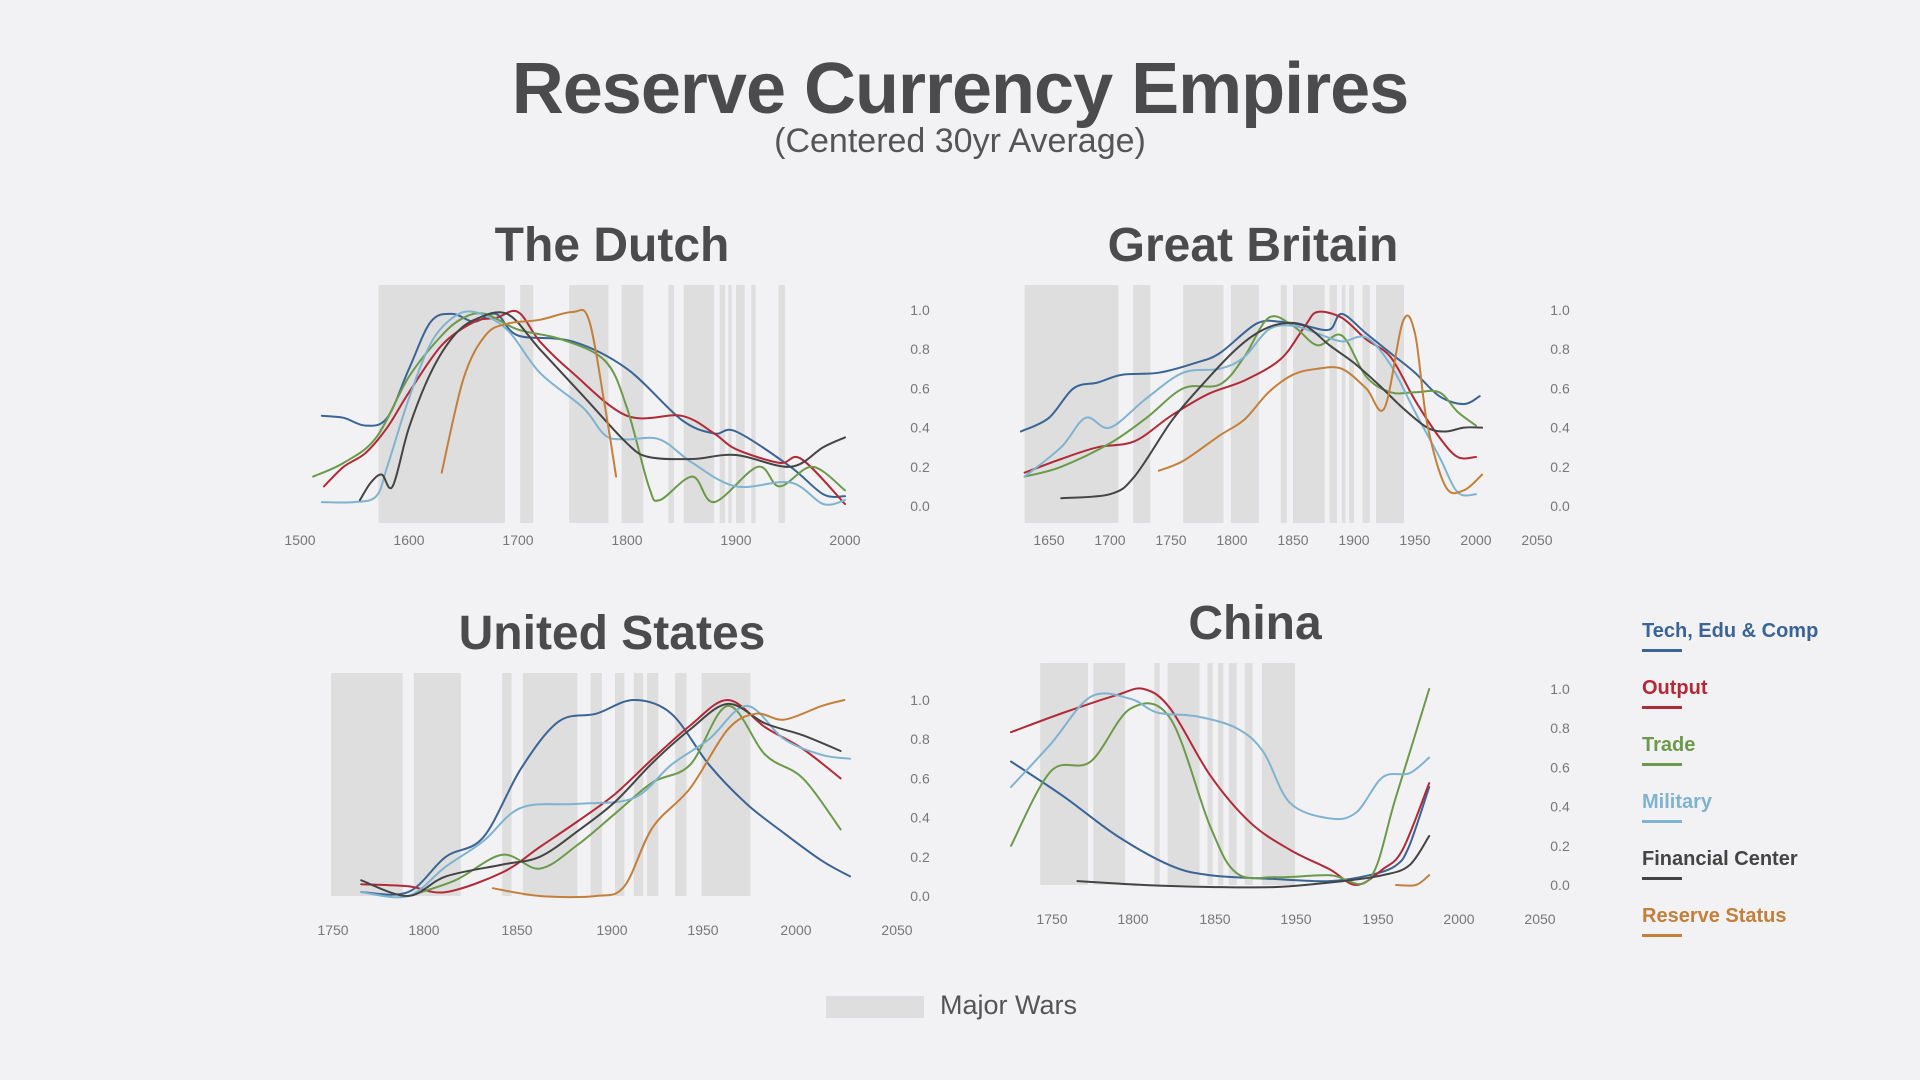 This screenshot has height=1080, width=1920. What do you see at coordinates (1560, 428) in the screenshot?
I see `y-tick-label: 0.4` at bounding box center [1560, 428].